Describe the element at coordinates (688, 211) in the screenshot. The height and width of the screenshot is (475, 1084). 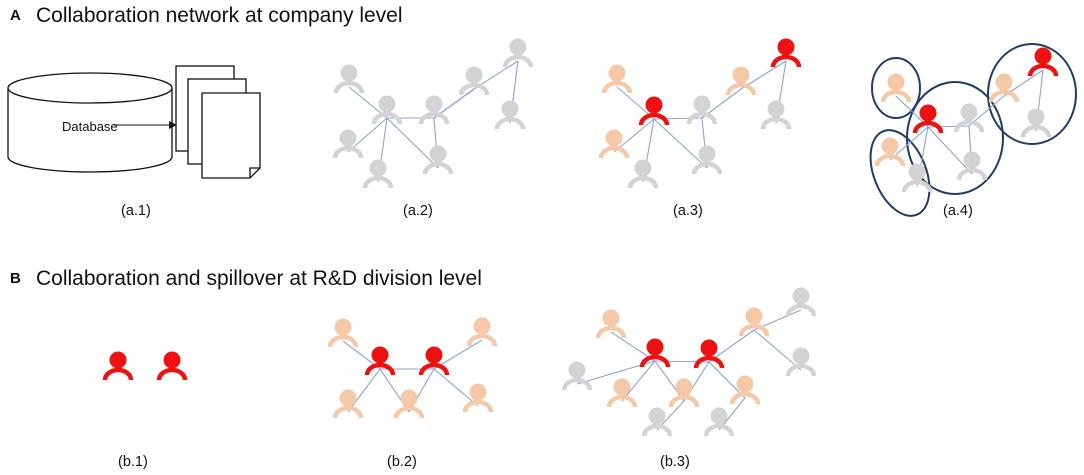
I see `caption-a3: (a.3)` at that location.